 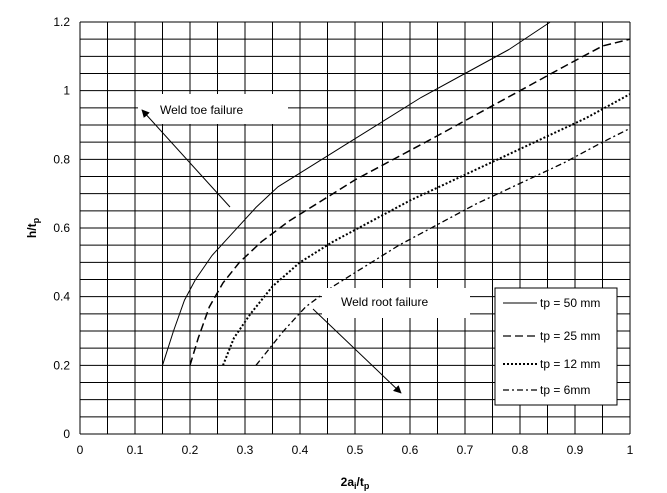 What do you see at coordinates (33, 227) in the screenshot?
I see `y-axis-title: h/tp` at bounding box center [33, 227].